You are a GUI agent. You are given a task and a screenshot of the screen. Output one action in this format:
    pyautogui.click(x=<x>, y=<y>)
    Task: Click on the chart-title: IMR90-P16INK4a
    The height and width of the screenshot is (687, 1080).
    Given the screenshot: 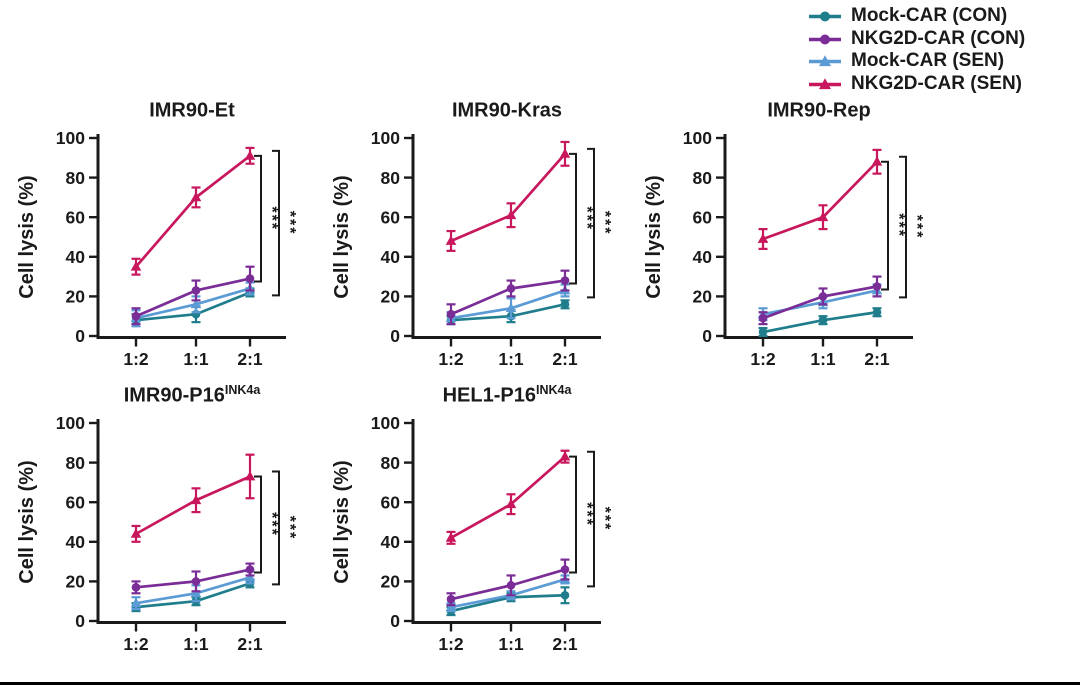 What is the action you would take?
    pyautogui.click(x=192, y=395)
    